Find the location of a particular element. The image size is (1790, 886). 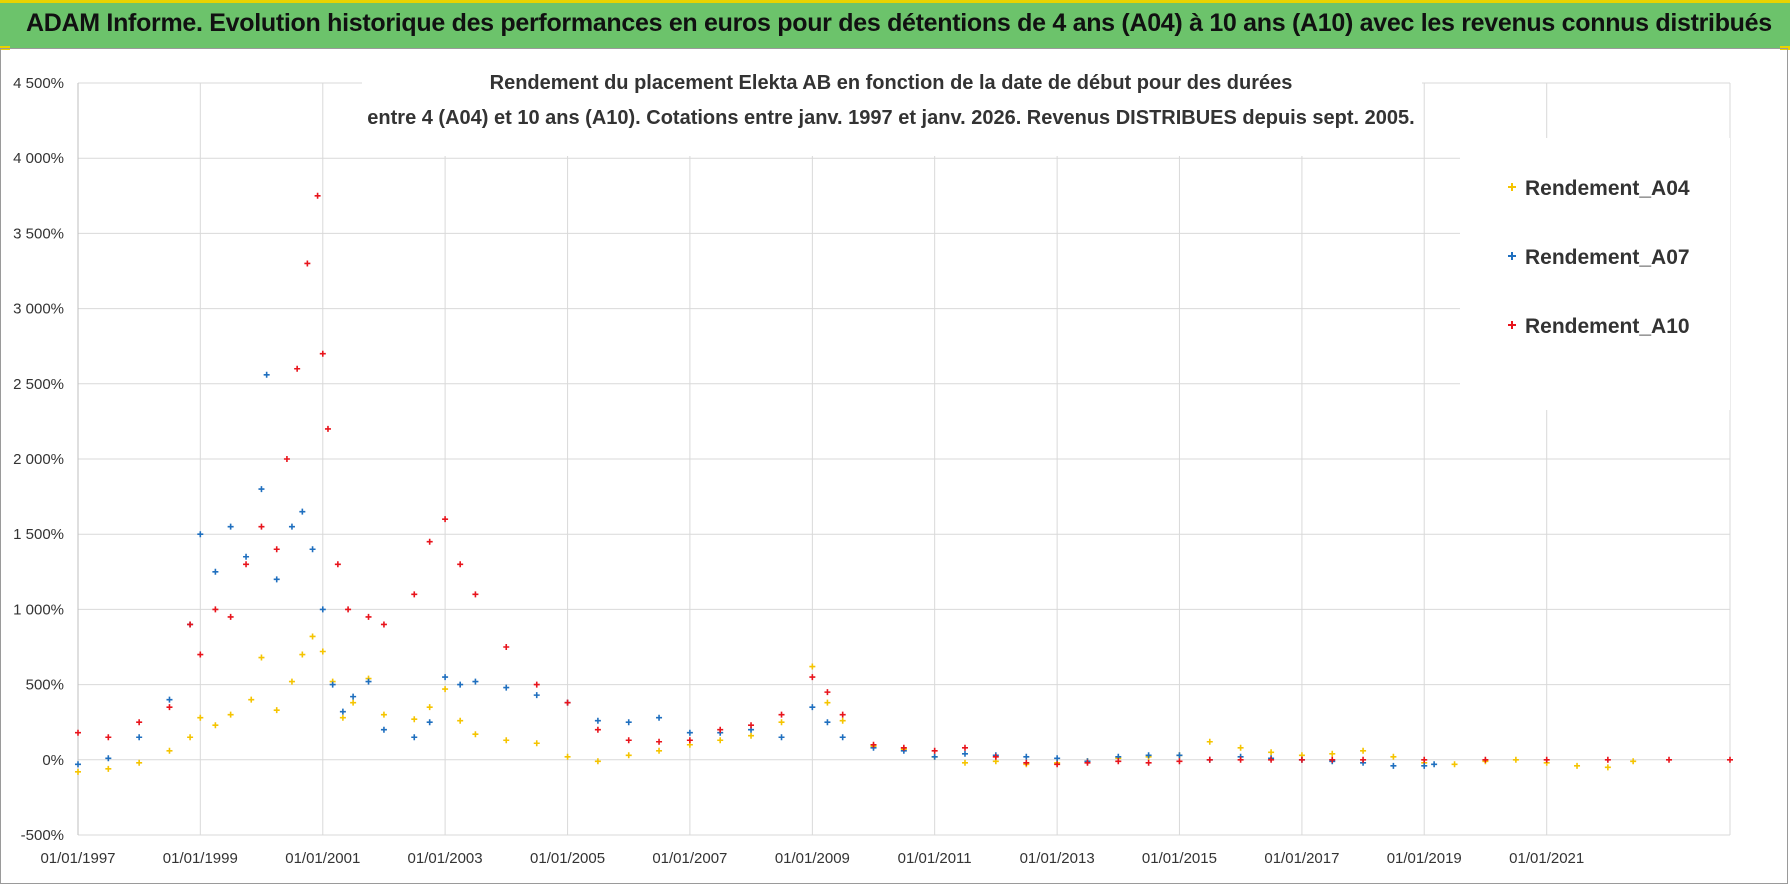

x-tick-label: 01/01/2013 is located at coordinates (1057, 858).